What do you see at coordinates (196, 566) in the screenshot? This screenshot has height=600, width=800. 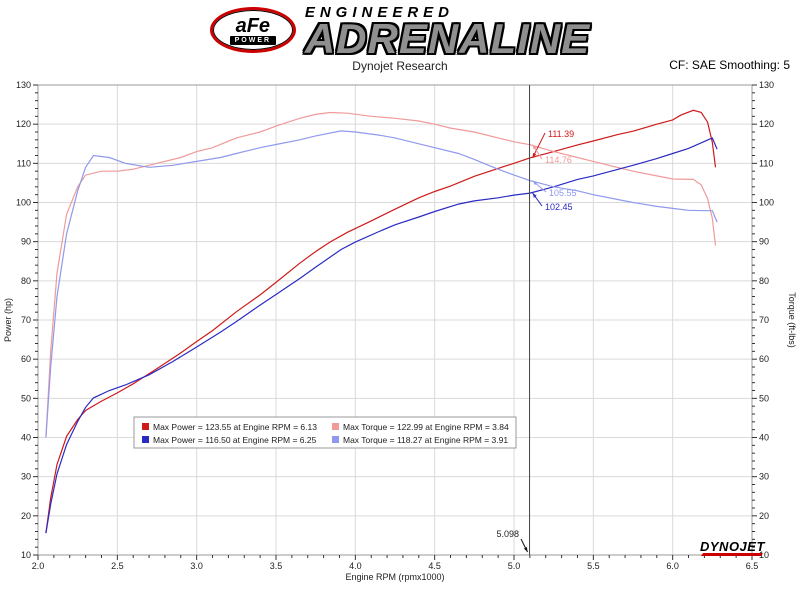 I see `svg-text: 3.0` at bounding box center [196, 566].